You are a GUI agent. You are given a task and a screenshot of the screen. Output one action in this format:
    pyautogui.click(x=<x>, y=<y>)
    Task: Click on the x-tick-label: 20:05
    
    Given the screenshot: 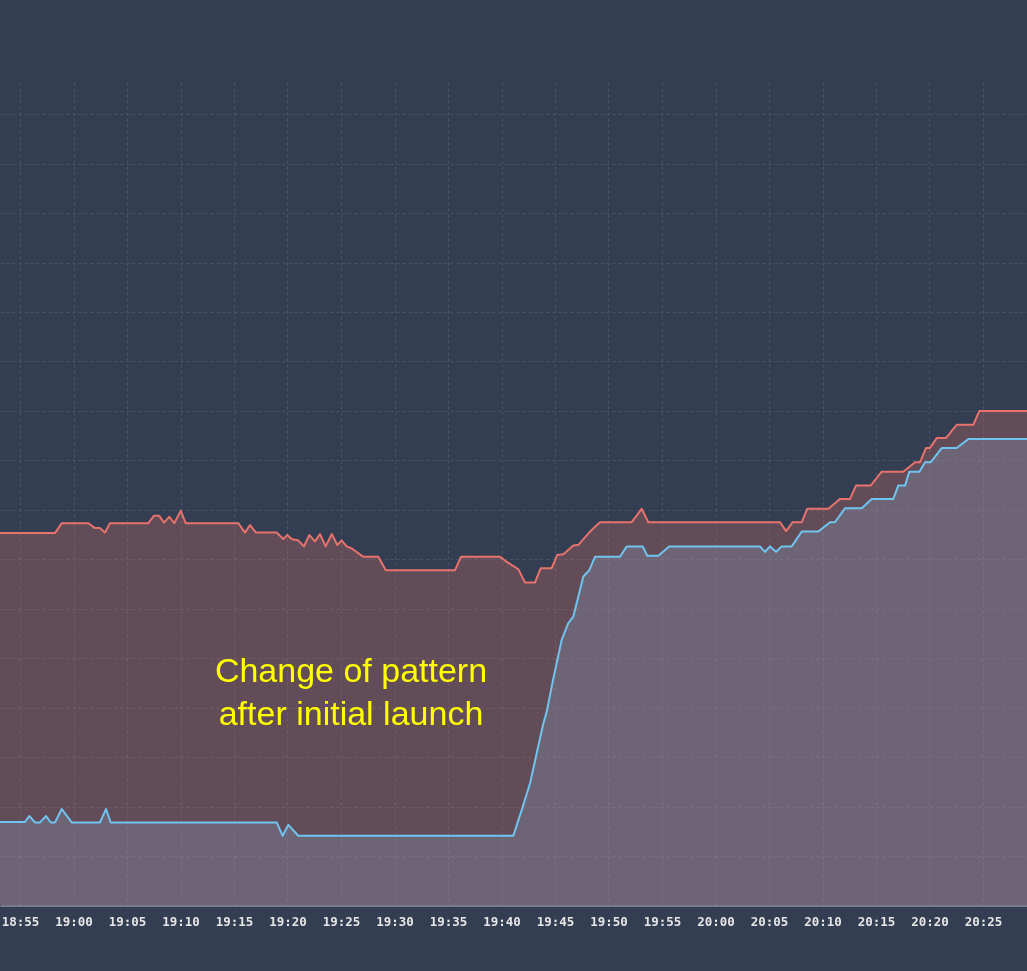 What is the action you would take?
    pyautogui.click(x=769, y=921)
    